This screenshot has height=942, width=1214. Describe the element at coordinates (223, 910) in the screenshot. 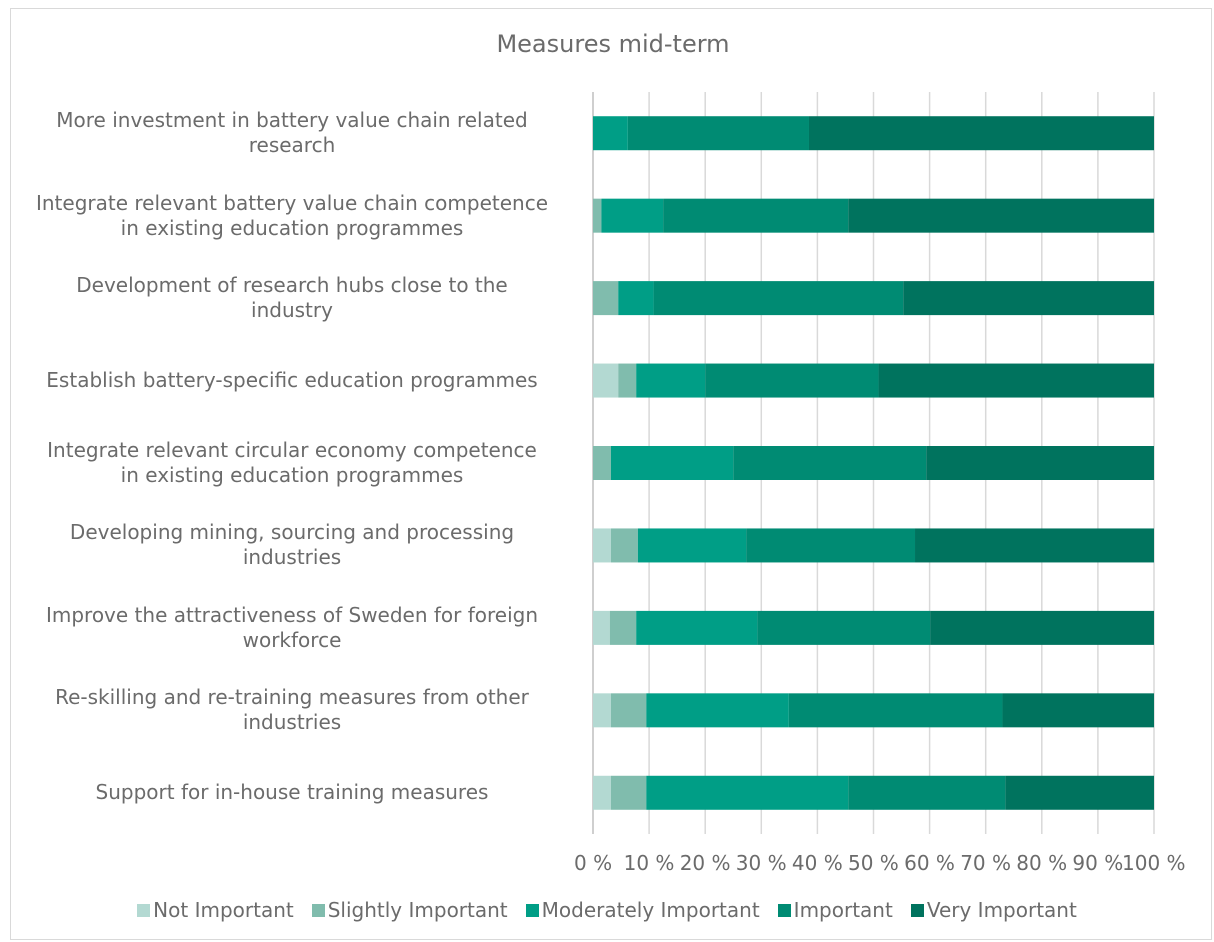

I see `legend-label: Not Important` at that location.